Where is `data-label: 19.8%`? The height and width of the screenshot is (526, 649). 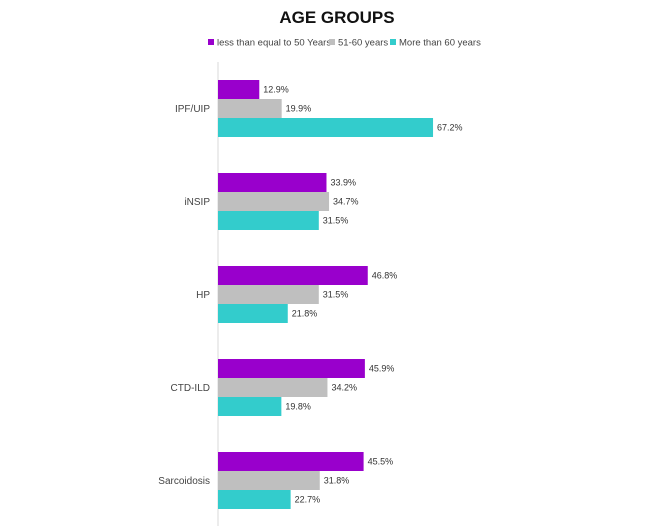
data-label: 19.8% is located at coordinates (298, 407).